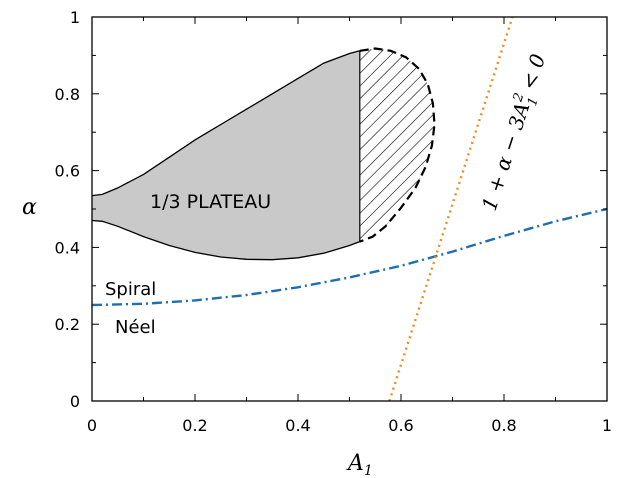  I want to click on plateau-hatched-region, so click(397, 145).